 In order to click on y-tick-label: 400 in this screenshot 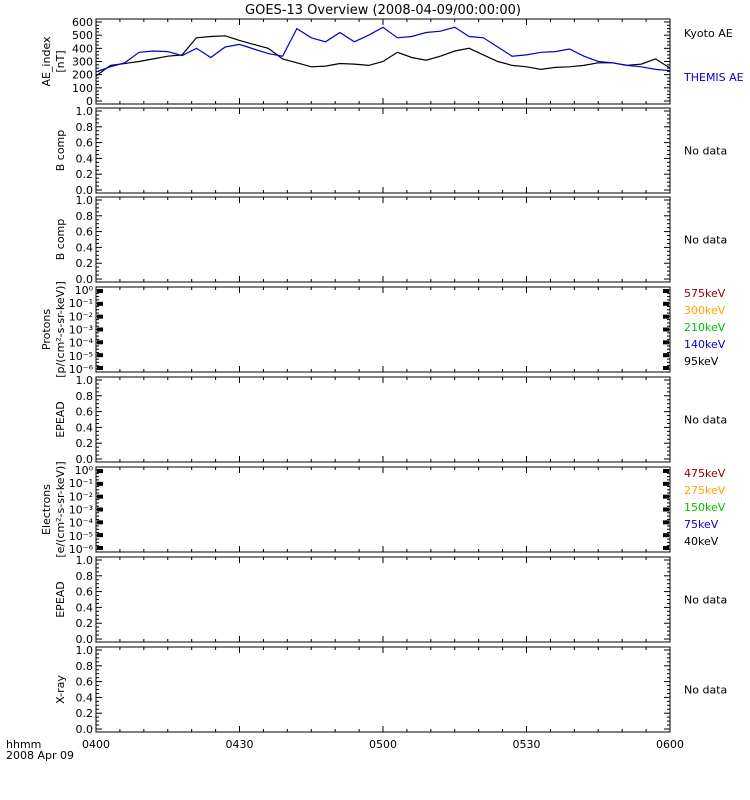, I will do `click(82, 48)`.